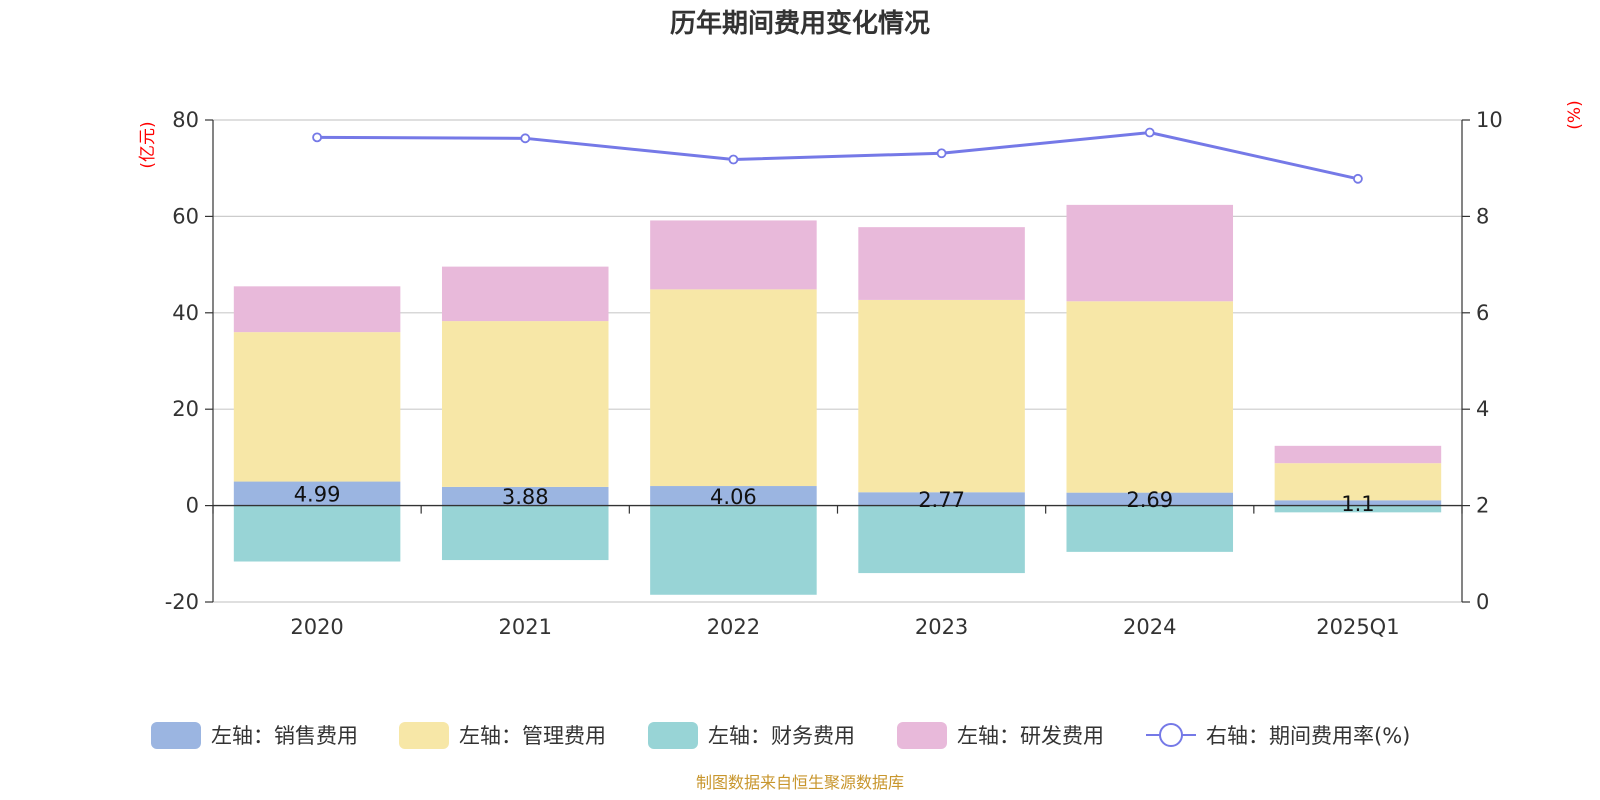 This screenshot has width=1600, height=800. I want to click on x-axis-tick-label: 2022, so click(733, 627).